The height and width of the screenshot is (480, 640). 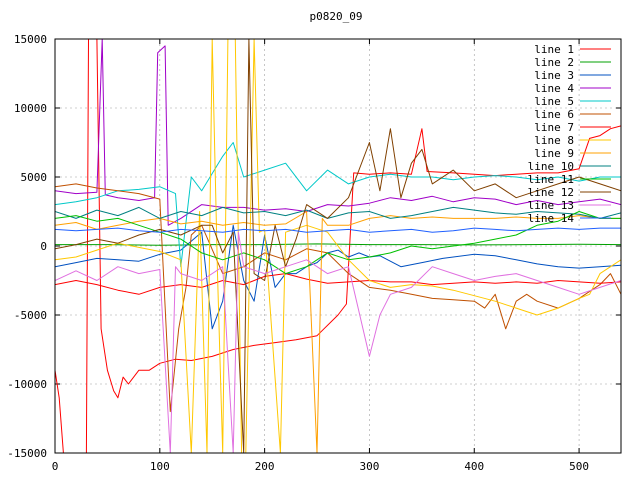 What do you see at coordinates (265, 466) in the screenshot?
I see `x-tick-label: 200` at bounding box center [265, 466].